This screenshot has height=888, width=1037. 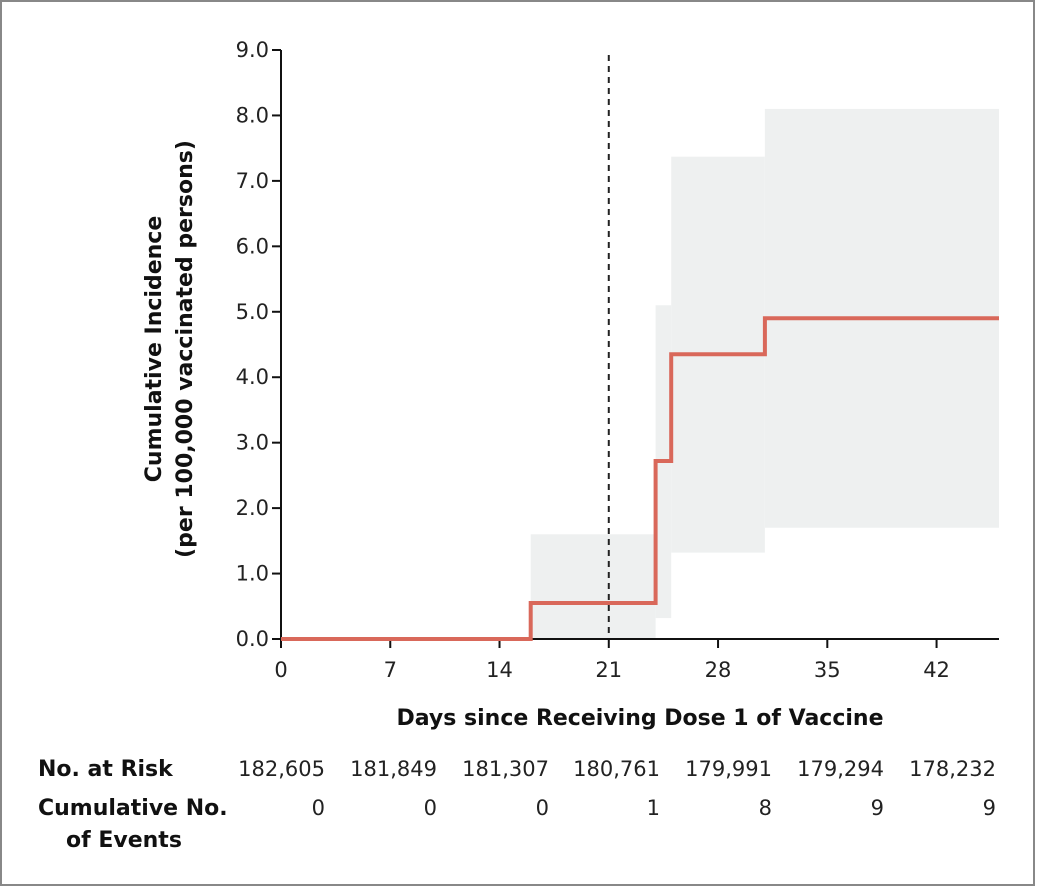 I want to click on x-tick-label: 42, so click(x=936, y=670).